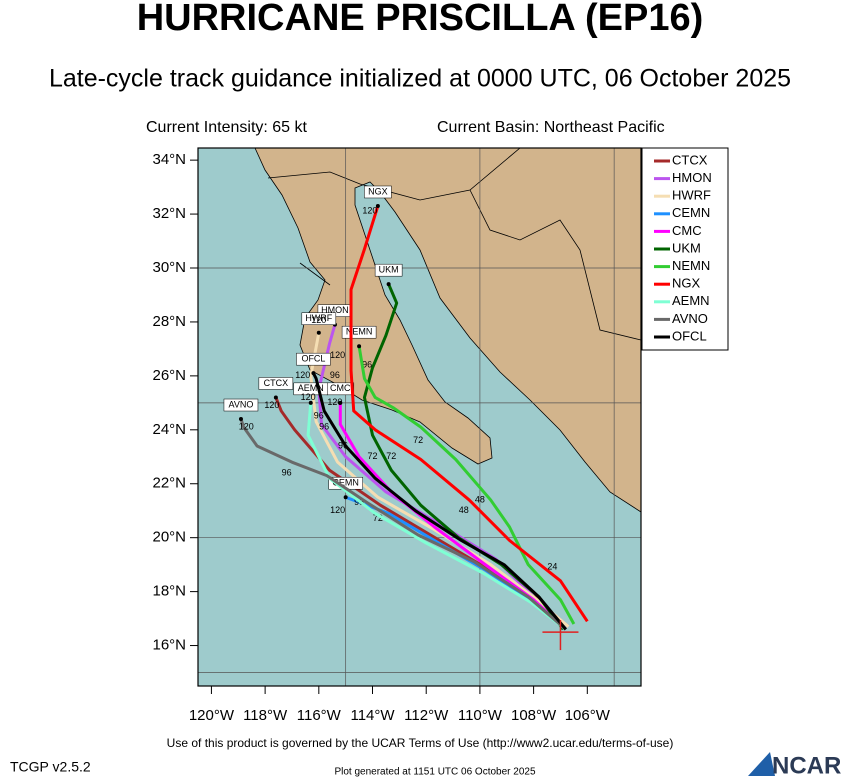 Image resolution: width=841 pixels, height=780 pixels. I want to click on y-tick-label: 26°N, so click(169, 375).